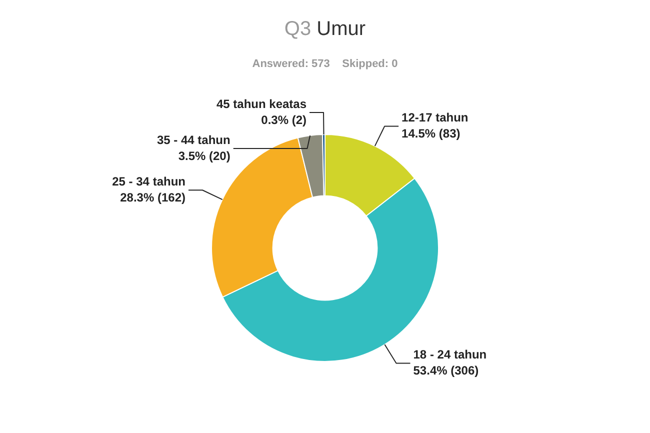 Image resolution: width=650 pixels, height=433 pixels. I want to click on slice-label: 25 - 34 tahun, so click(149, 181).